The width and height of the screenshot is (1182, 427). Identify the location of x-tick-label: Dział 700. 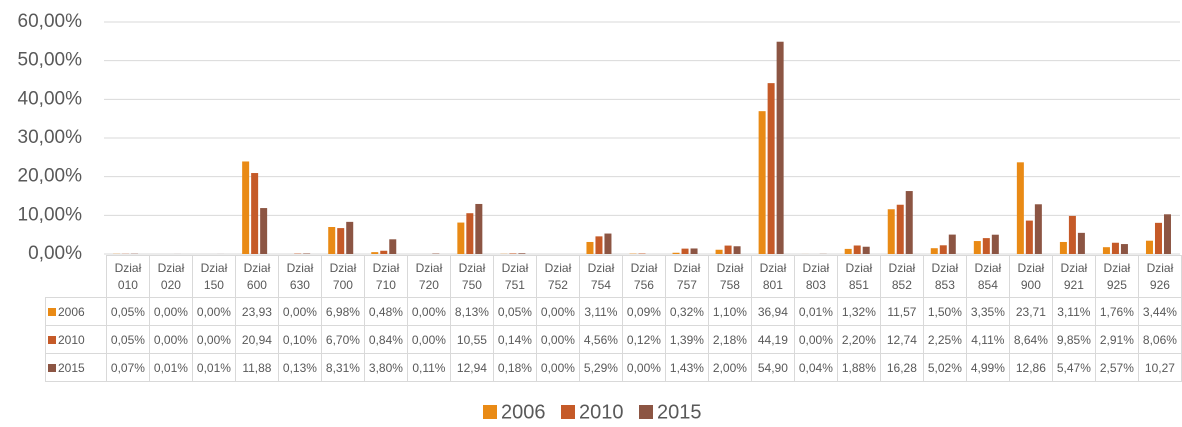
(342, 276).